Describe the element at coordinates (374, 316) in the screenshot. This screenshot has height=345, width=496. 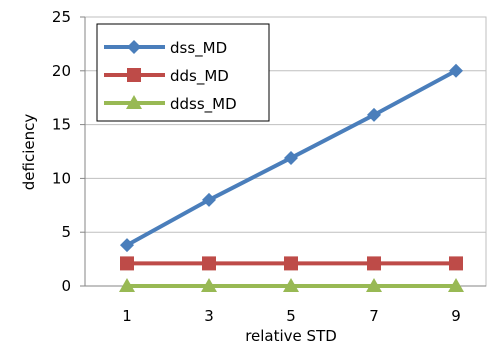
I see `x-tick-label-7: 7` at that location.